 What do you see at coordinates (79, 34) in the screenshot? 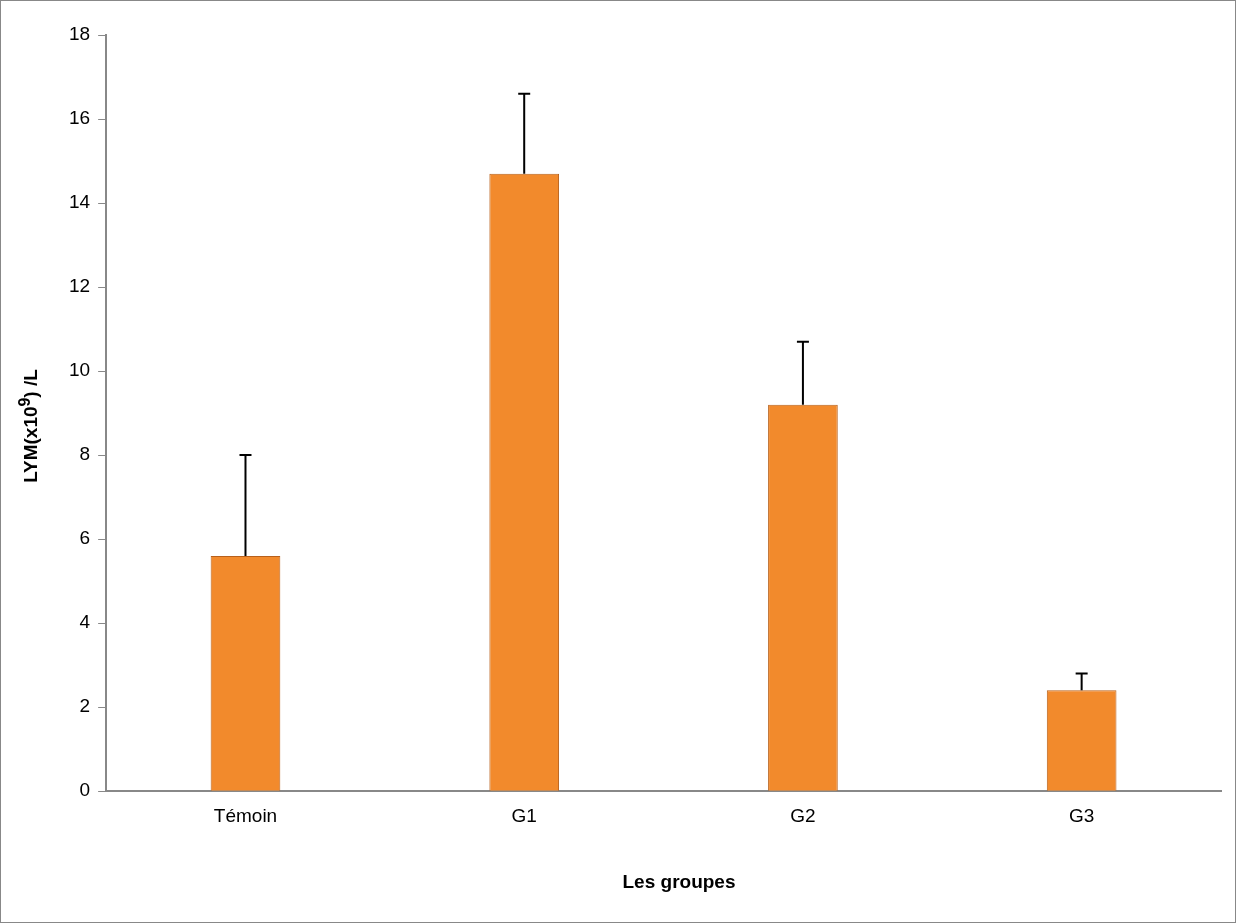
I see `y-tick-label: 18` at bounding box center [79, 34].